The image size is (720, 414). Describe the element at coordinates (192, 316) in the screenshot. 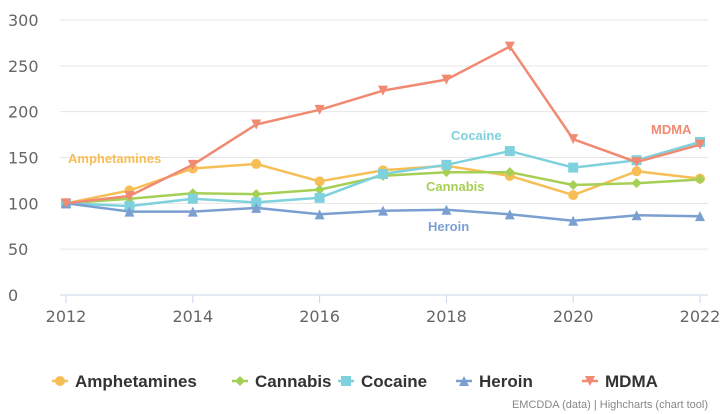

I see `x-tick-label: 2014` at that location.